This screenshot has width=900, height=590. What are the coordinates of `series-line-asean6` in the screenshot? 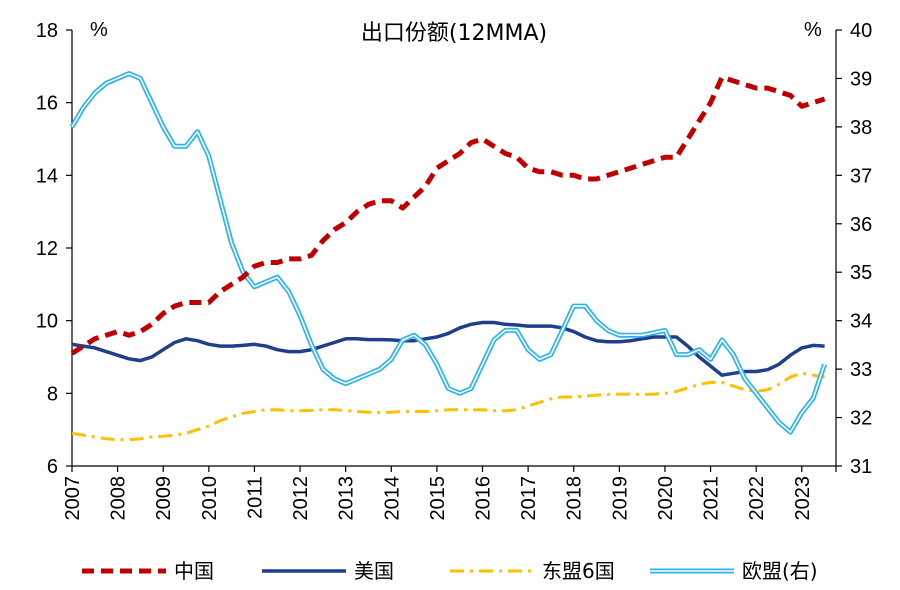 It's located at (448, 406).